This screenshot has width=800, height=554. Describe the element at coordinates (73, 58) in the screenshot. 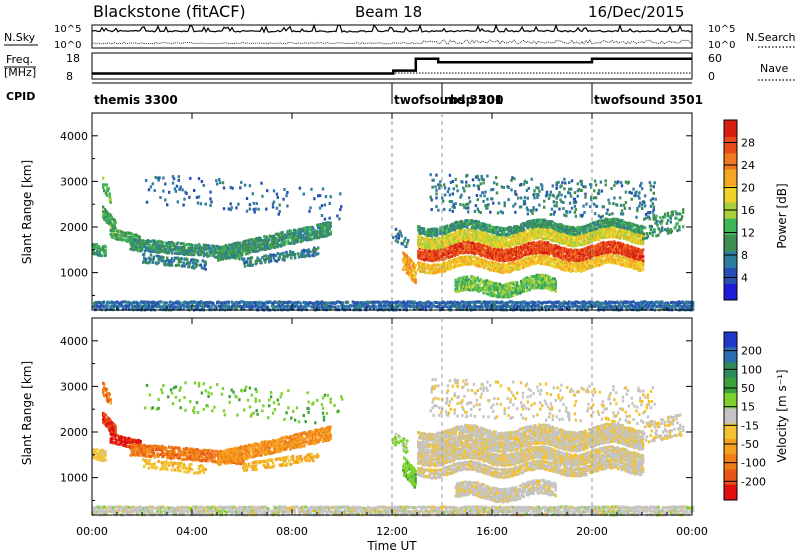

I see `freq-tick-top: 18` at that location.